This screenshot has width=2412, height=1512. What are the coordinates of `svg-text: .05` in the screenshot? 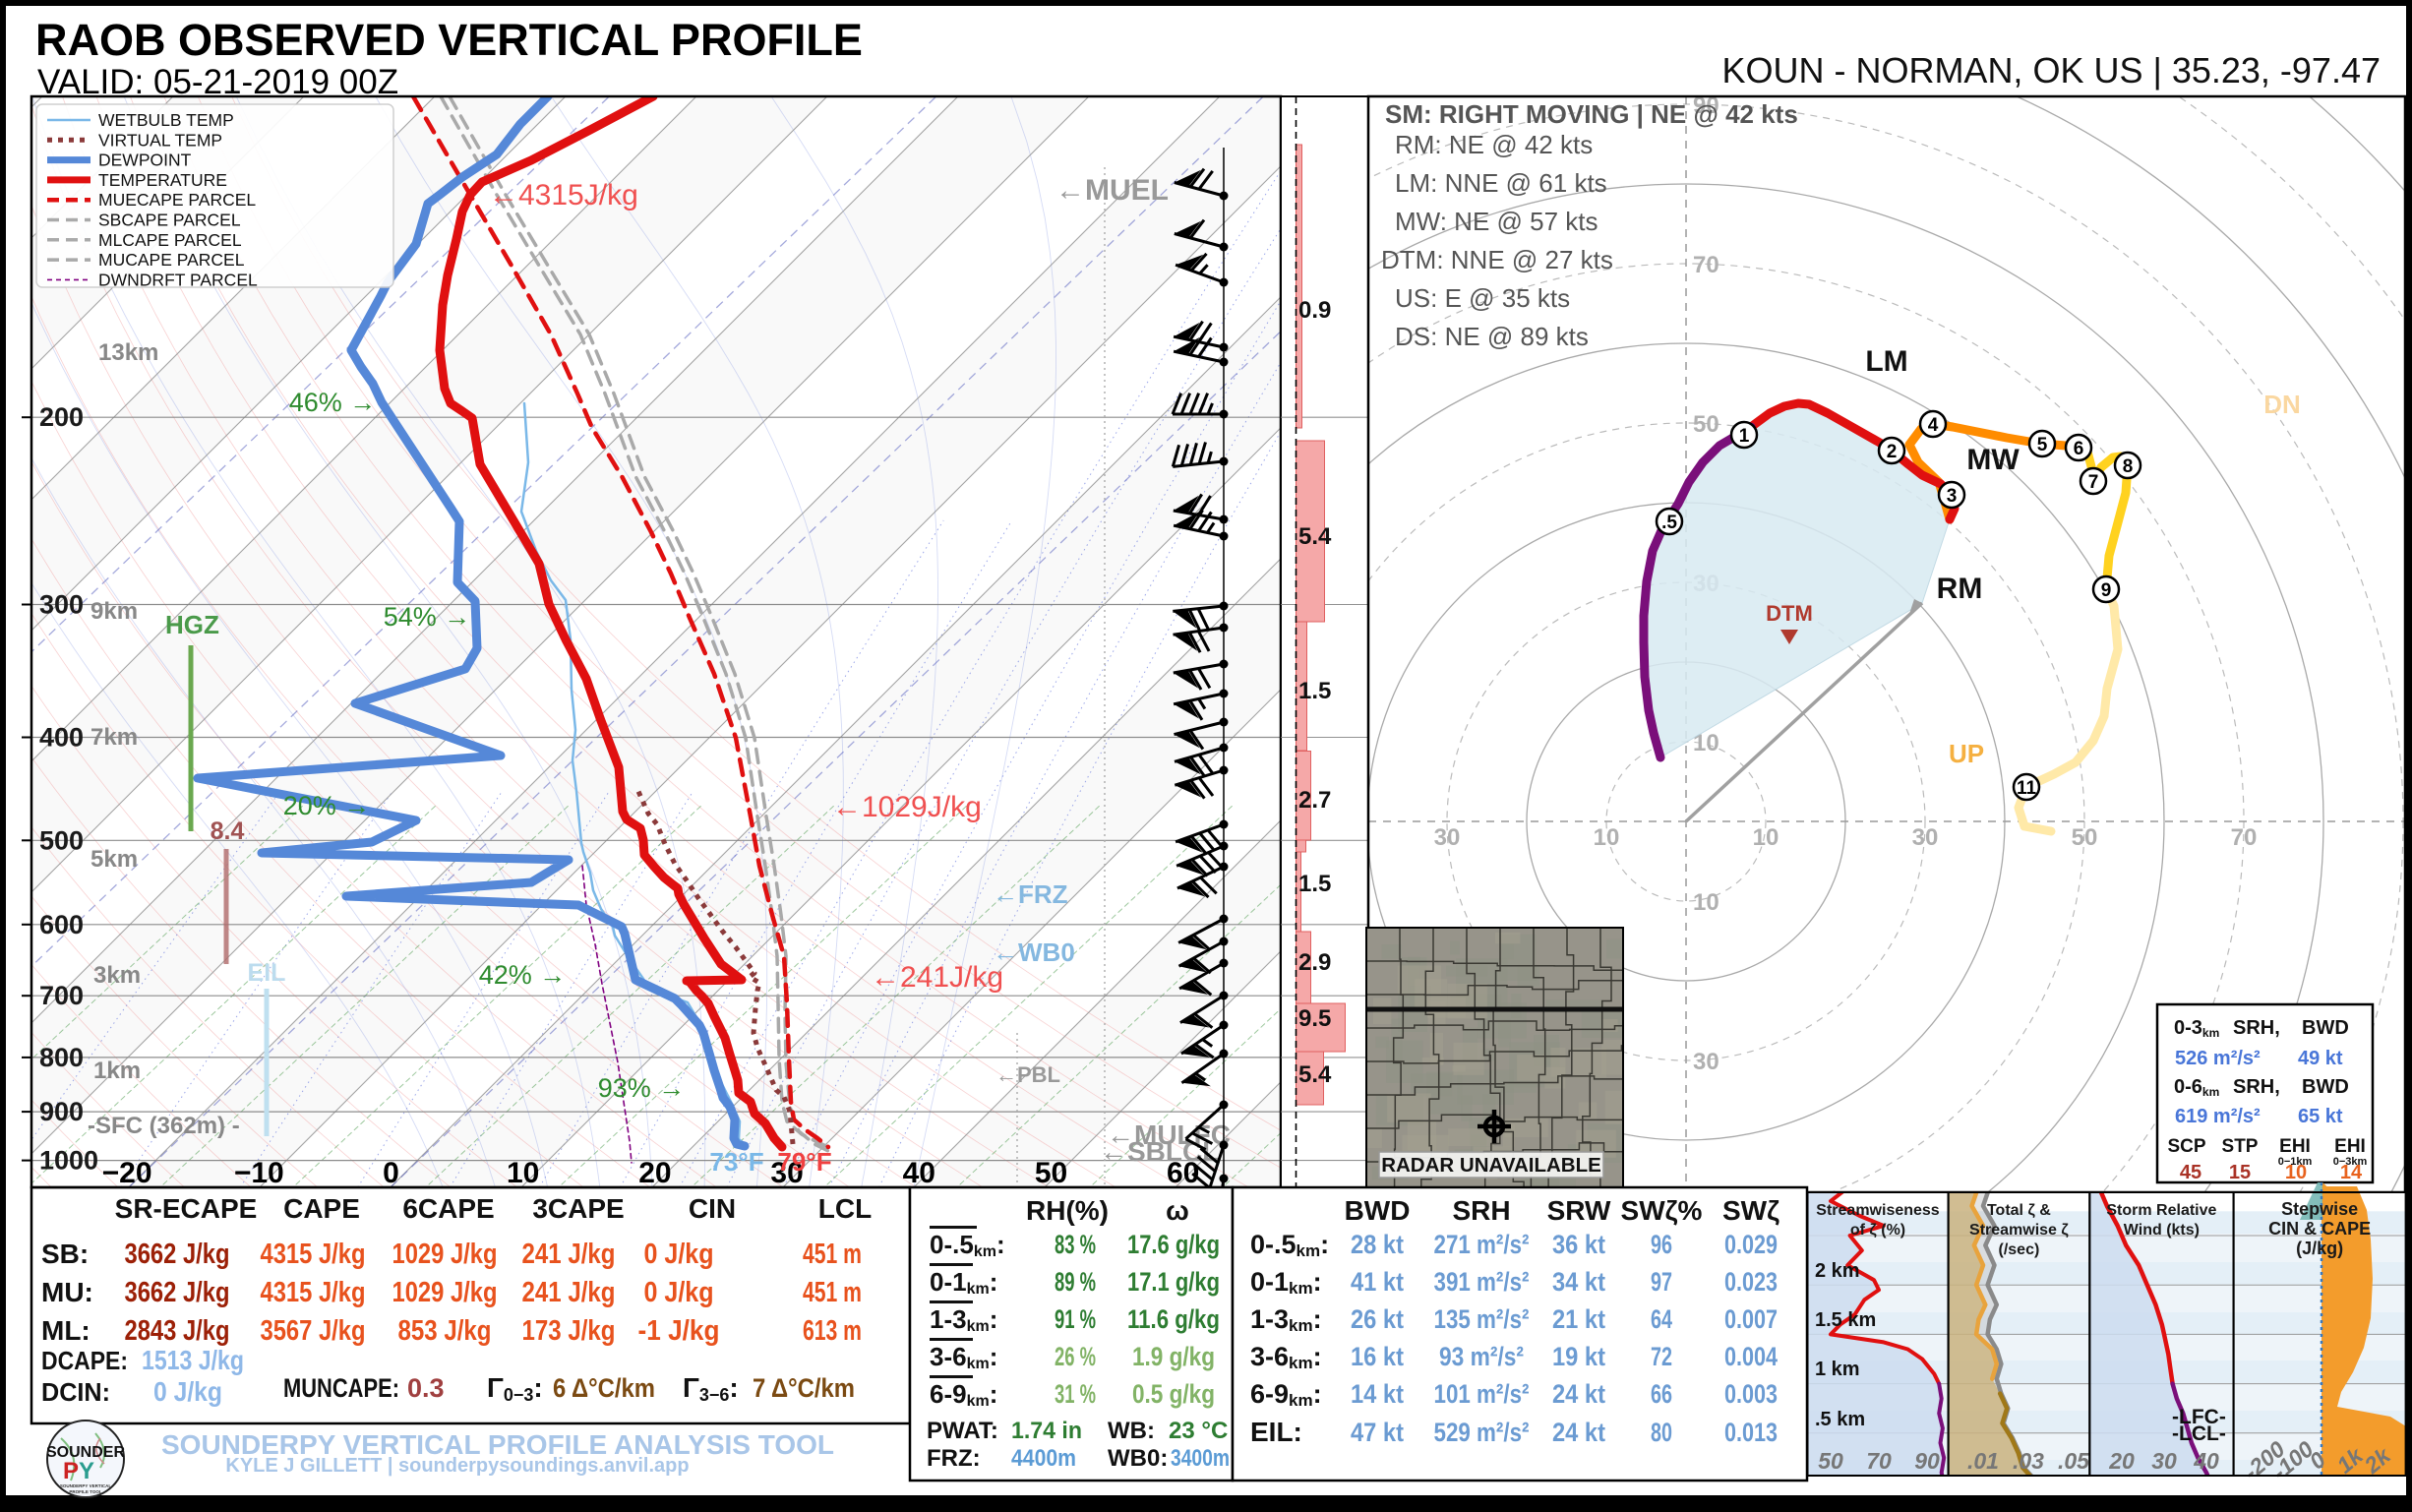 It's located at (2074, 1461).